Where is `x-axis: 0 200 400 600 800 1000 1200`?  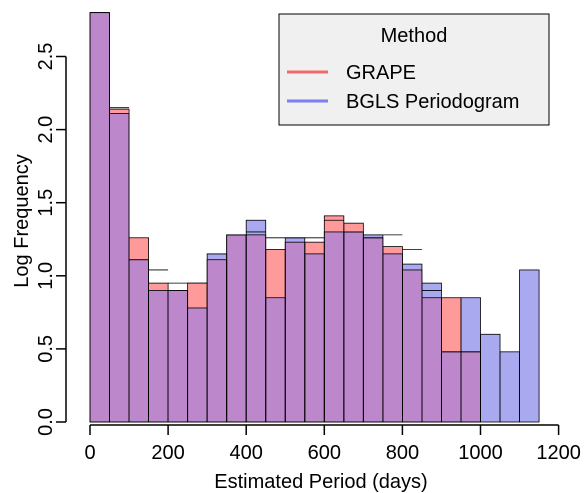 x-axis: 0 200 400 600 800 1000 1200 is located at coordinates (332, 444).